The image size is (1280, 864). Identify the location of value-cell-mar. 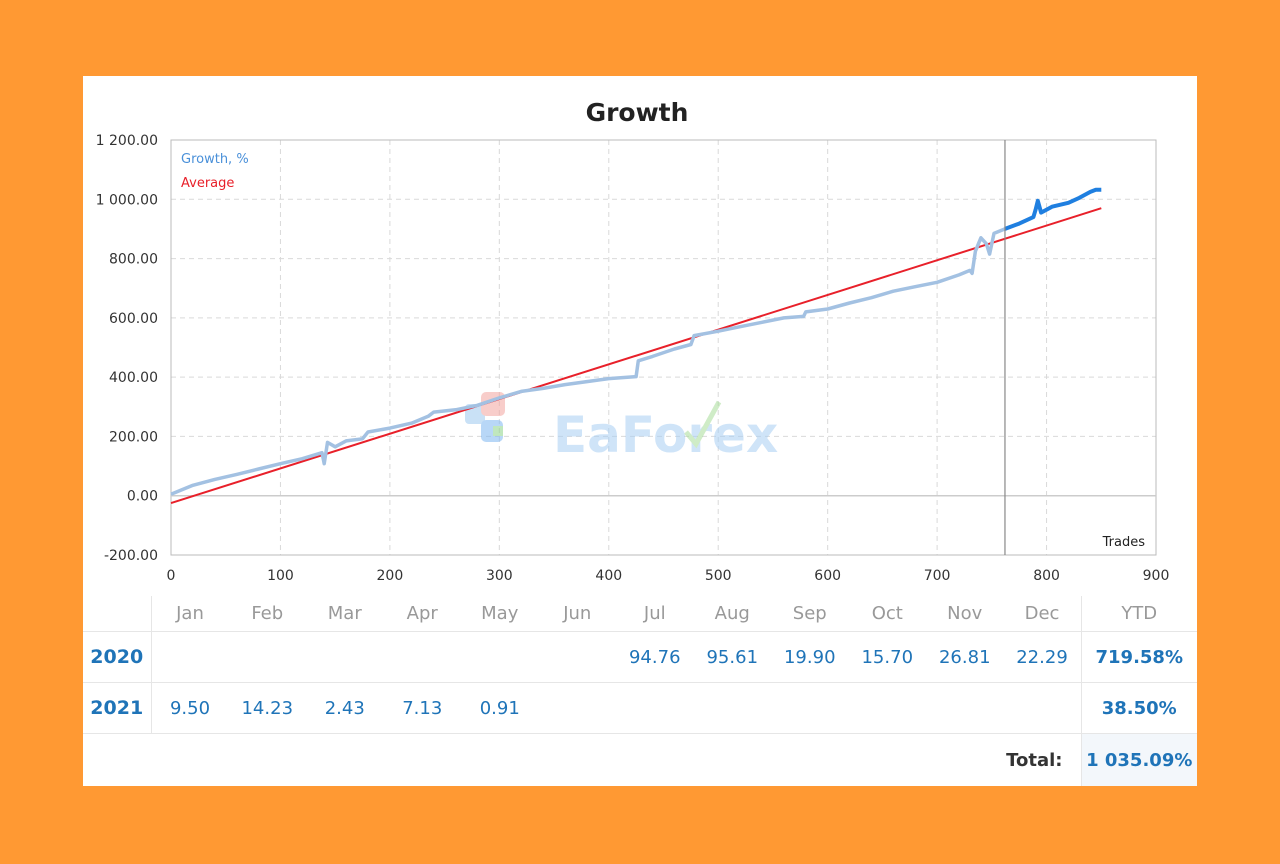
(345, 657).